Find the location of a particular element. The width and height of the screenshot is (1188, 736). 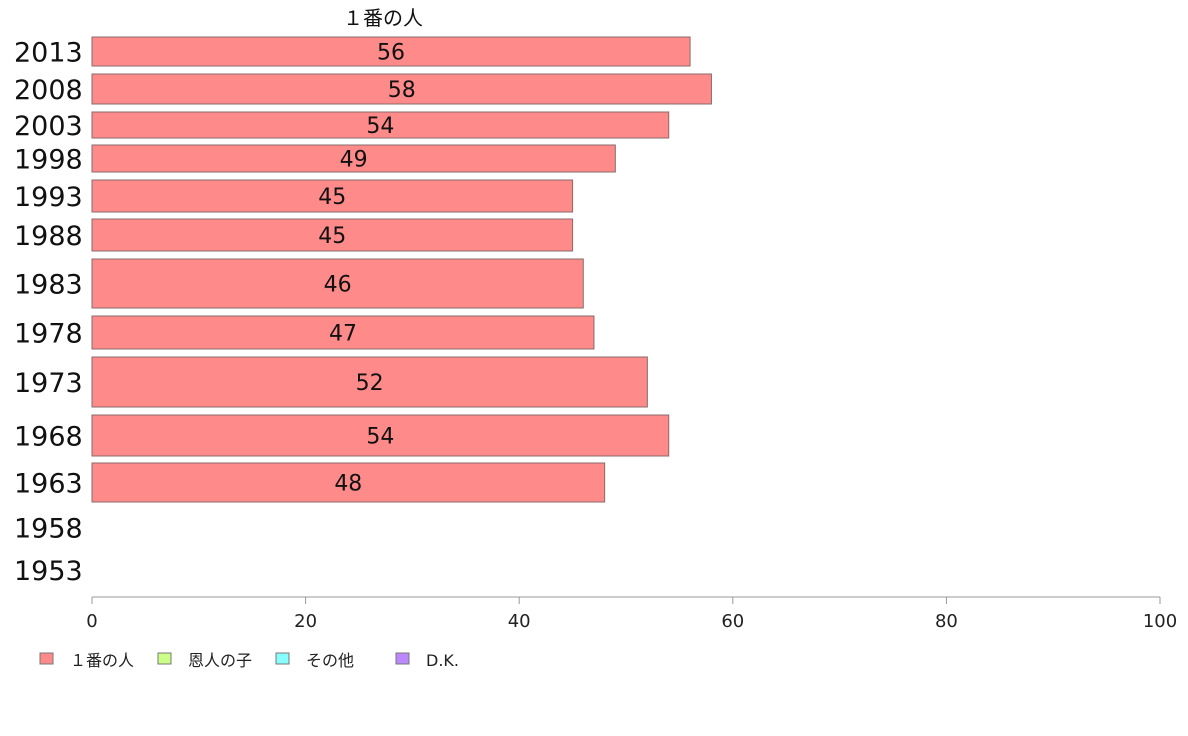

year-label-1958: 1958 is located at coordinates (48, 529).